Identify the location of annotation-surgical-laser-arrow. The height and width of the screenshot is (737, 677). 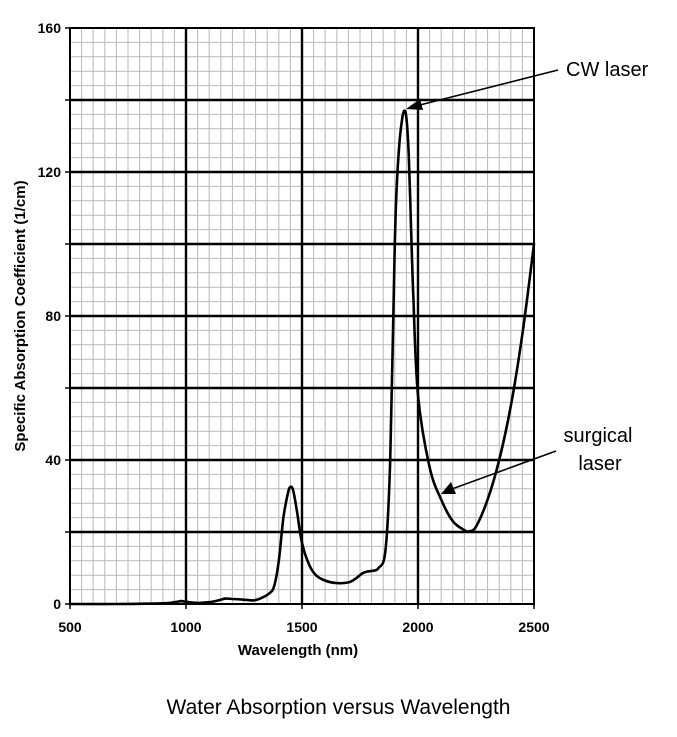
(504, 470).